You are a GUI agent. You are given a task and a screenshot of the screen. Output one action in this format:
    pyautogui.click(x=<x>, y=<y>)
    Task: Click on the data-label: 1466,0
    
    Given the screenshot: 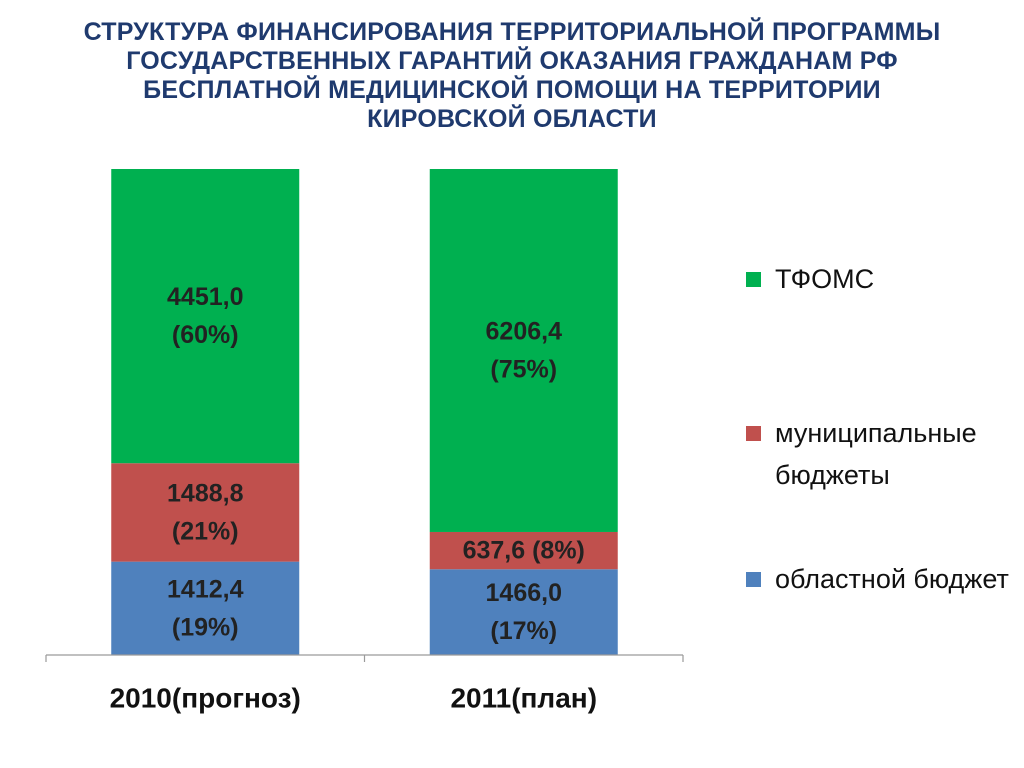 What is the action you would take?
    pyautogui.click(x=524, y=593)
    